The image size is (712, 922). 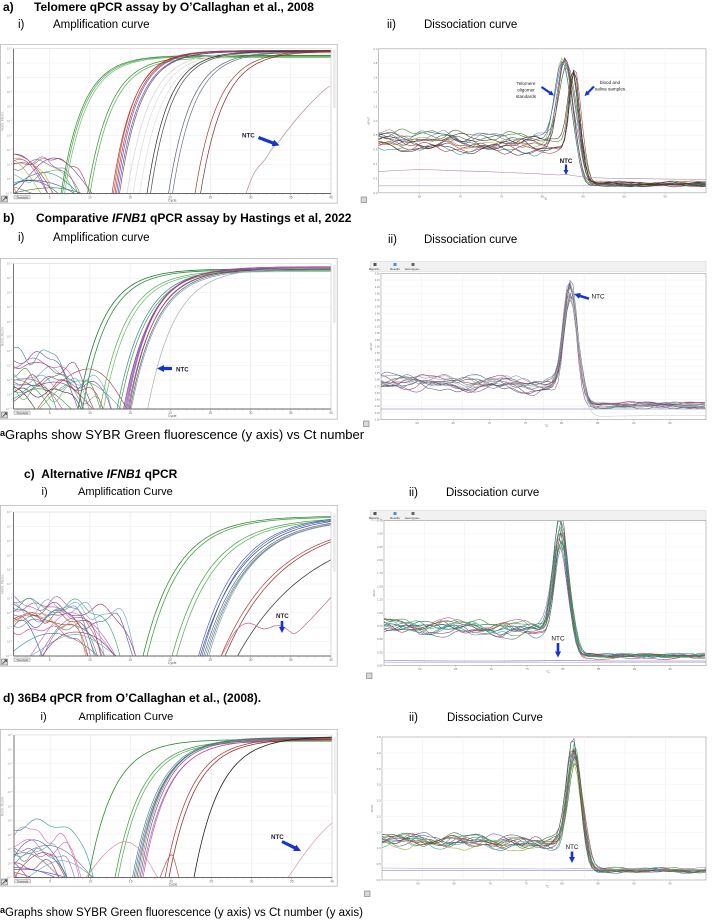 I want to click on svg-text: 3.15, so click(x=378, y=280).